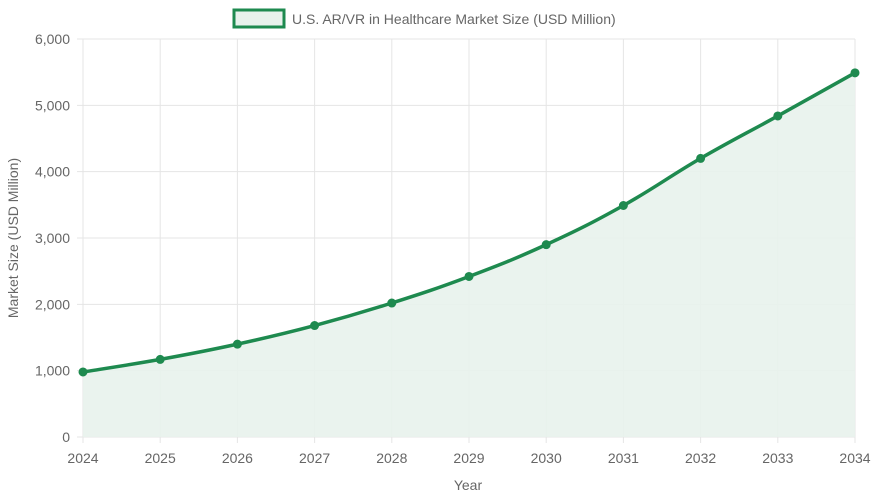 The height and width of the screenshot is (500, 875). Describe the element at coordinates (66, 437) in the screenshot. I see `y-tick-label: 0` at that location.